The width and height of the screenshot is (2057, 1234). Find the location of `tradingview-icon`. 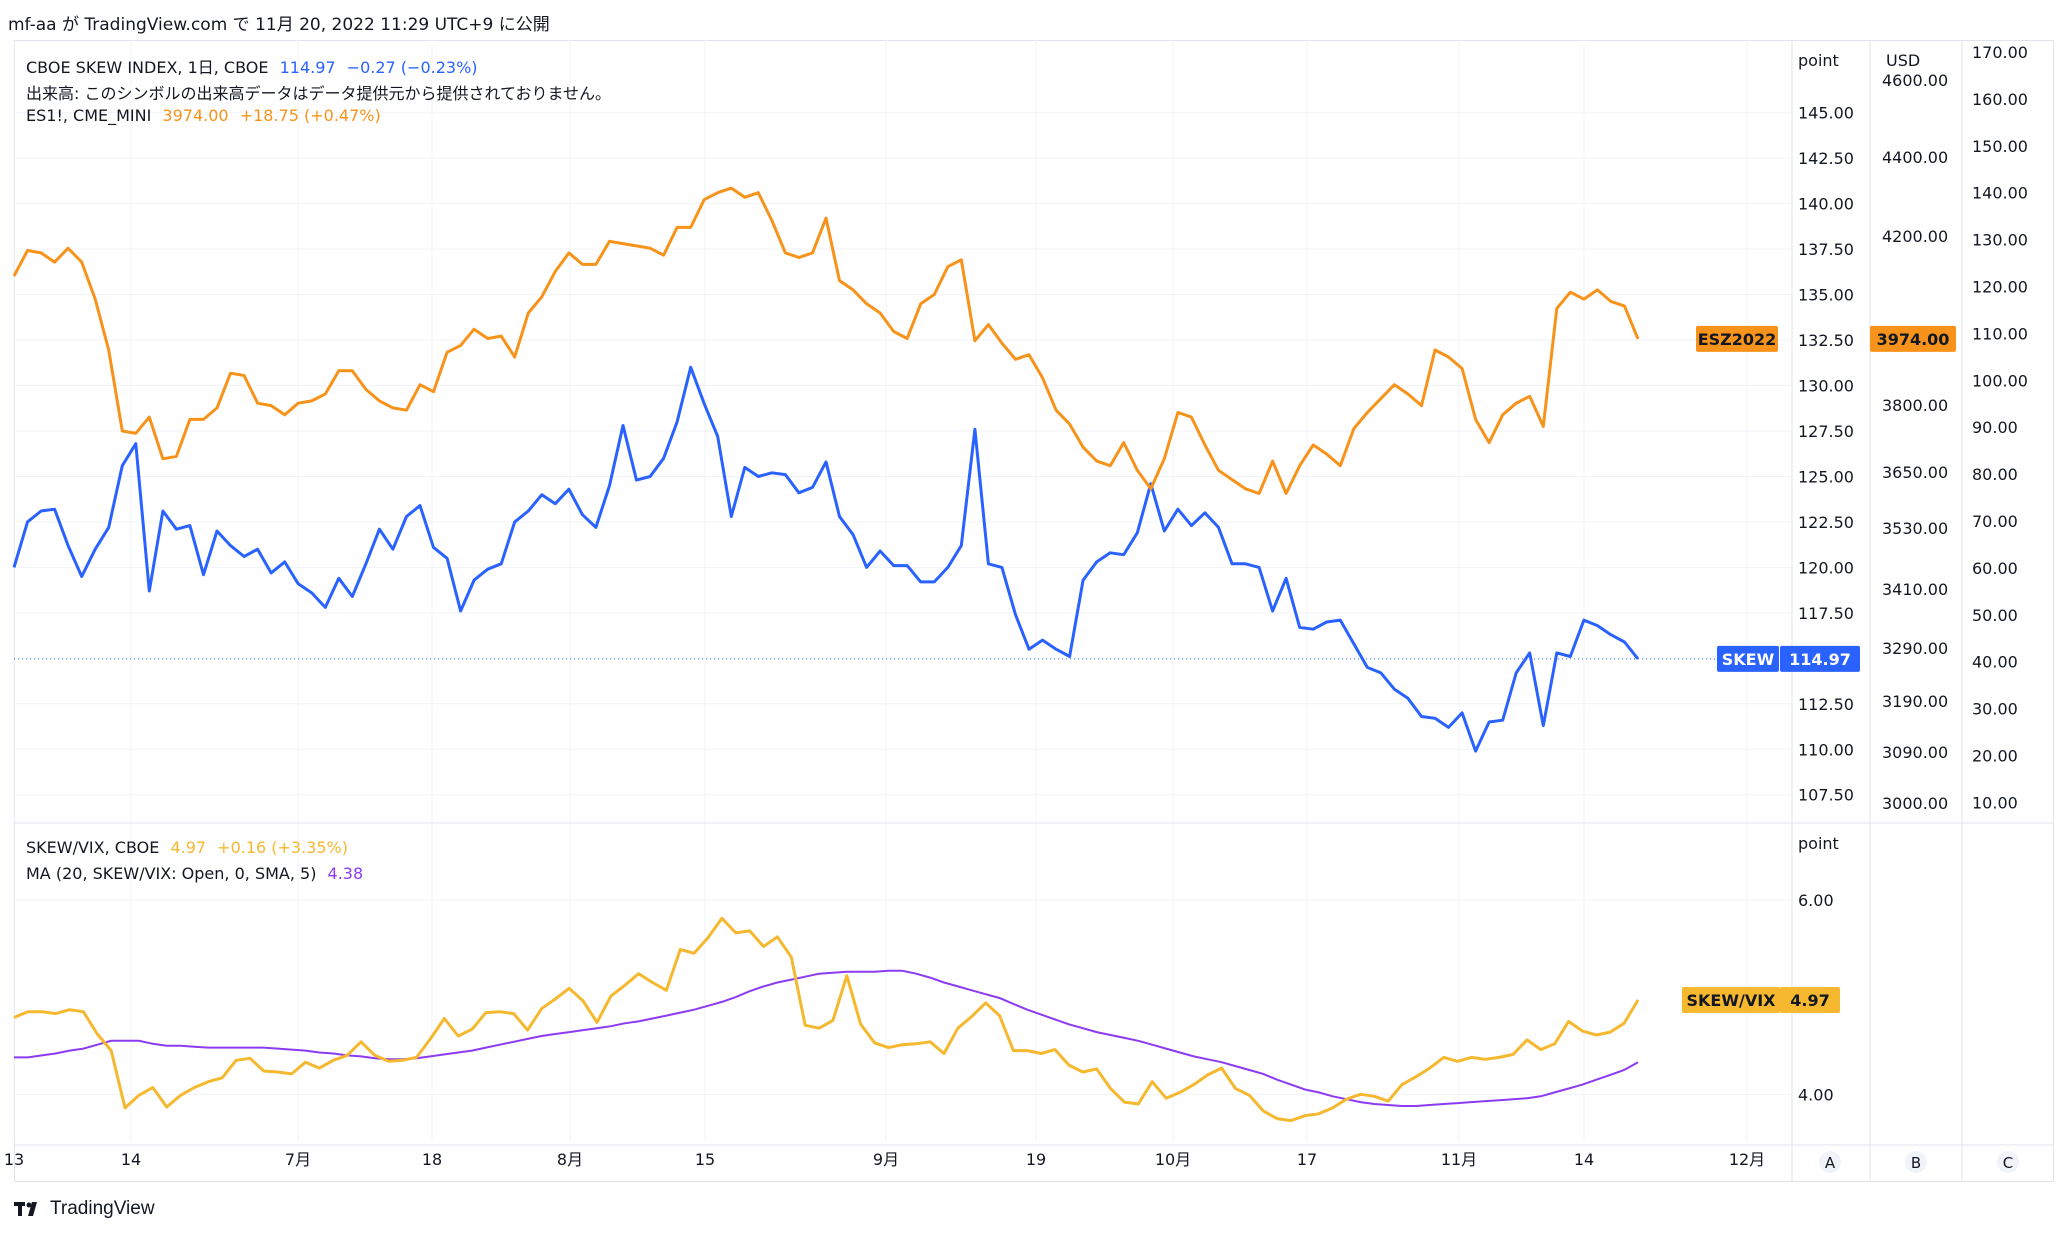

tradingview-icon is located at coordinates (25, 1209).